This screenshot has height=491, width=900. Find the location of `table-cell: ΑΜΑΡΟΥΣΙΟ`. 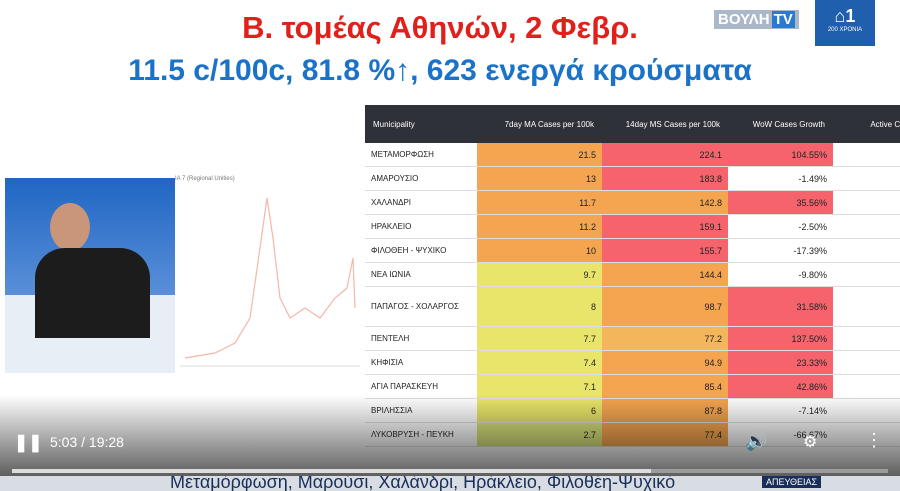

table-cell: ΑΜΑΡΟΥΣΙΟ is located at coordinates (421, 178).